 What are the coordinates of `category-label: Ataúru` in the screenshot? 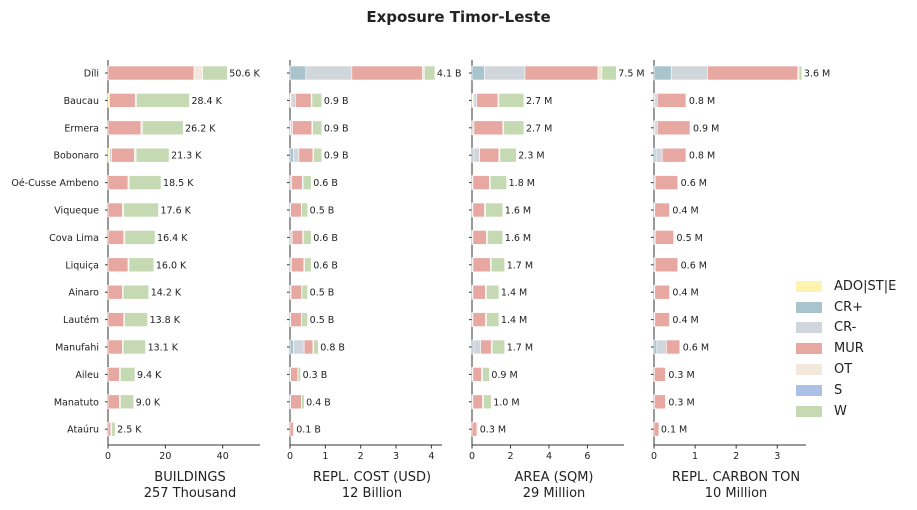 It's located at (83, 430).